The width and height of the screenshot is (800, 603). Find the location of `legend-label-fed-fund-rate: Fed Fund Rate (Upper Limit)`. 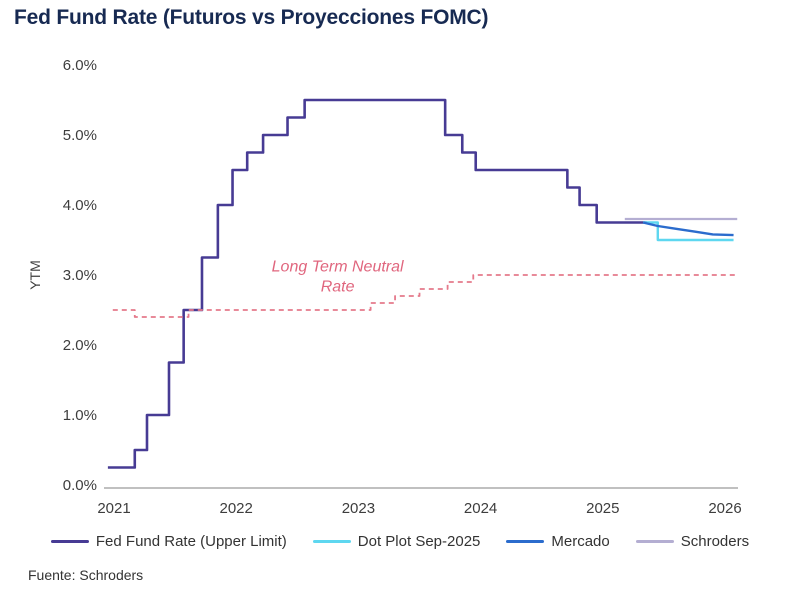

legend-label-fed-fund-rate: Fed Fund Rate (Upper Limit) is located at coordinates (191, 541).